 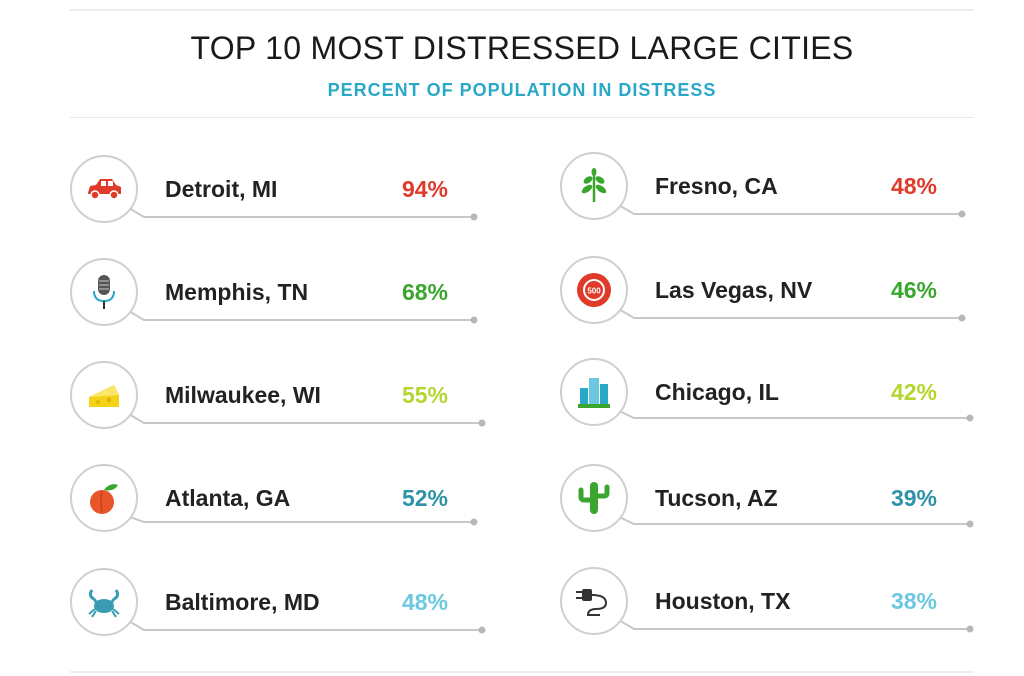 What do you see at coordinates (522, 117) in the screenshot?
I see `header-divider` at bounding box center [522, 117].